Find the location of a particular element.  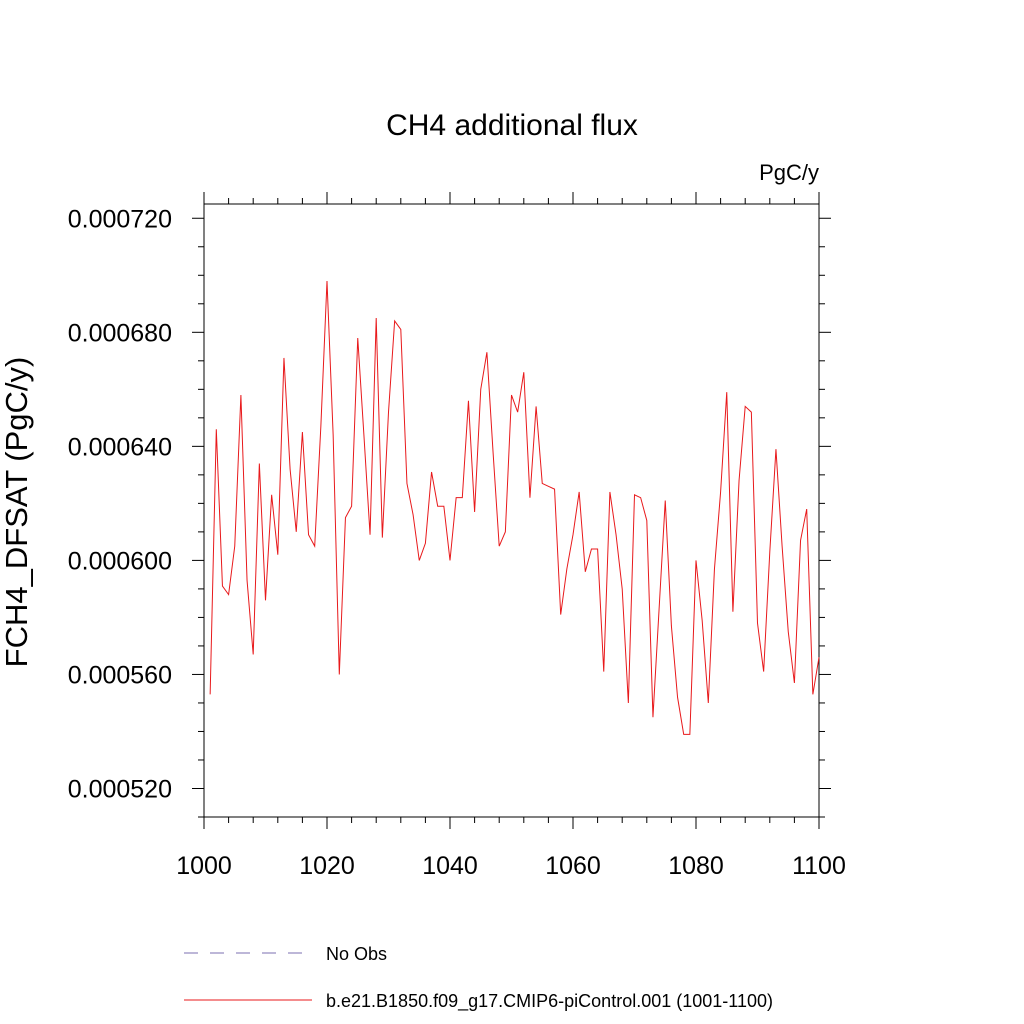

x-tick-label: 1080 is located at coordinates (696, 866).